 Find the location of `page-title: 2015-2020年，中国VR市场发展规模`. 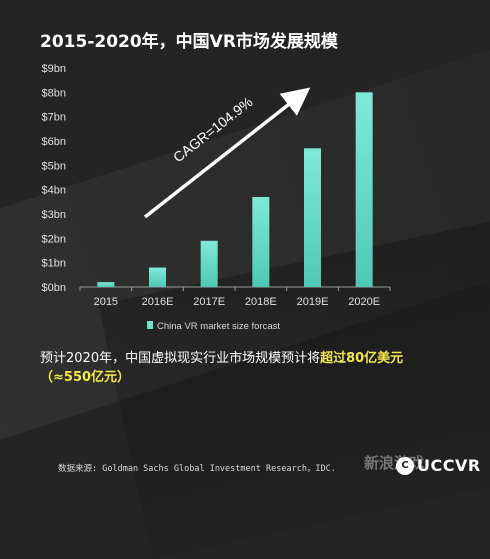

page-title: 2015-2020年，中国VR市场发展规模 is located at coordinates (189, 42).